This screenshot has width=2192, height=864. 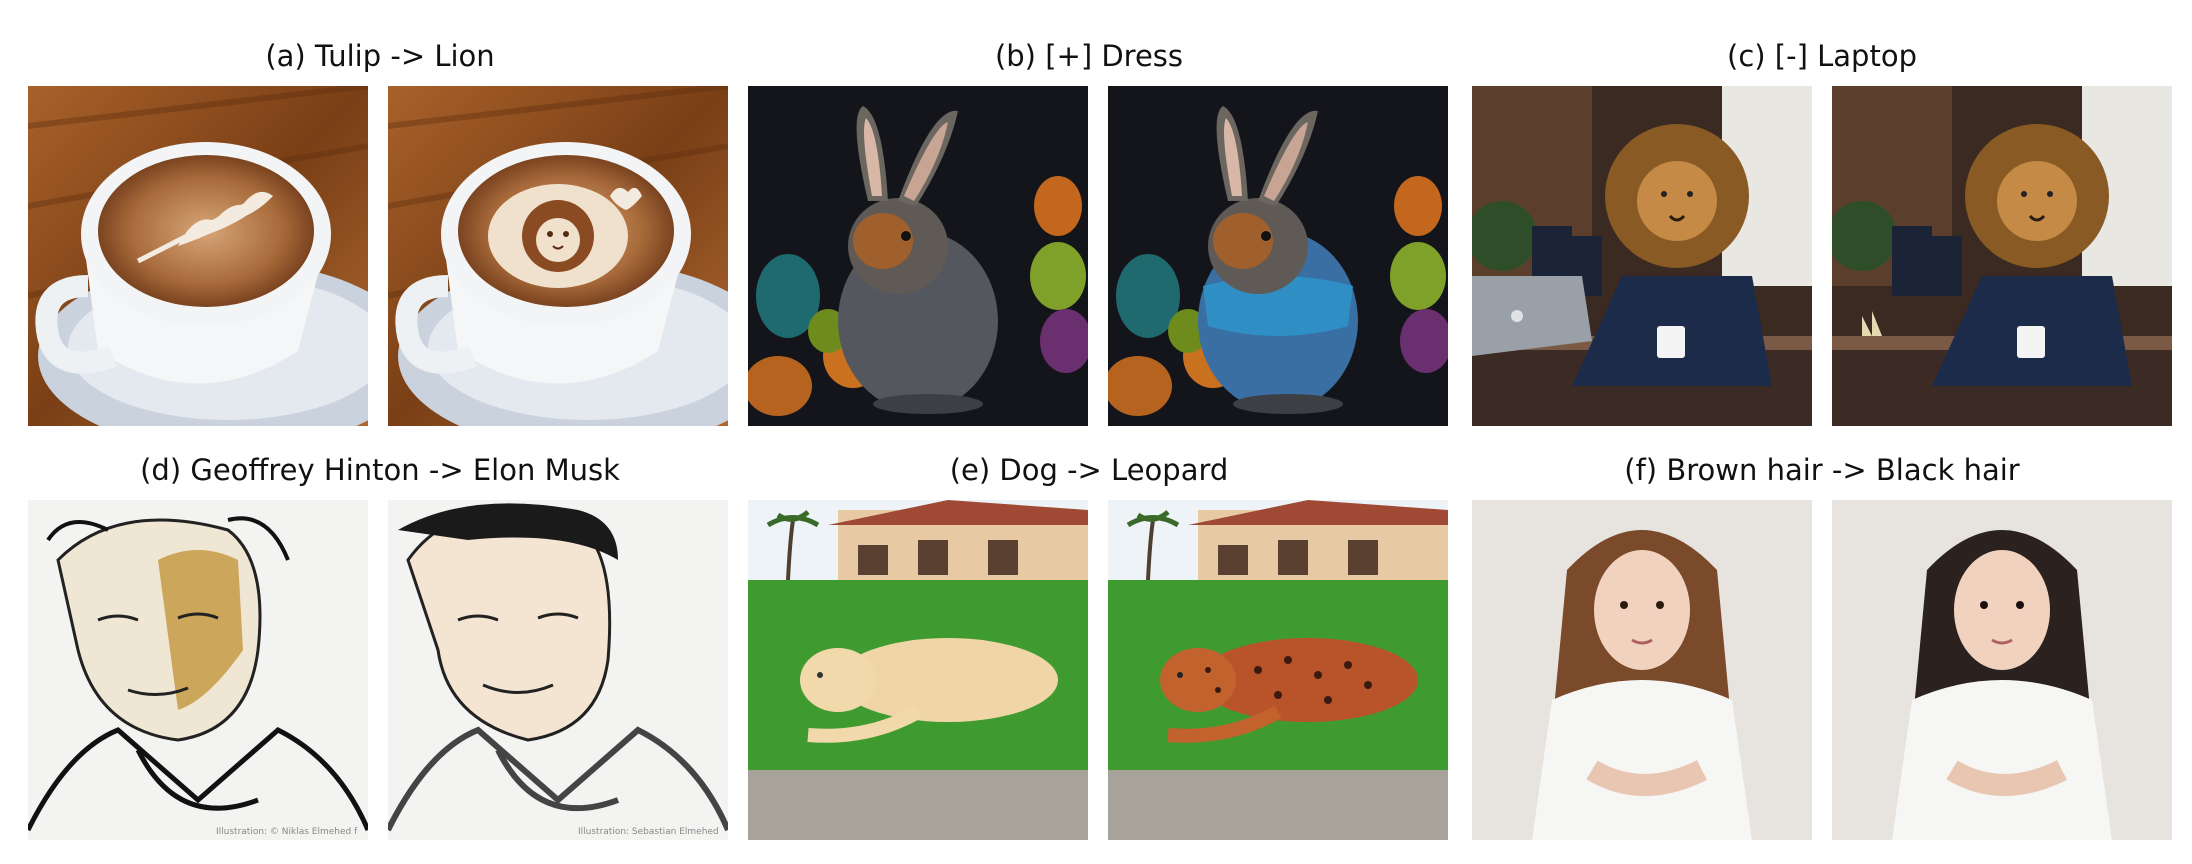 What do you see at coordinates (1089, 470) in the screenshot?
I see `caption-e: (e) Dog -> Leopard` at bounding box center [1089, 470].